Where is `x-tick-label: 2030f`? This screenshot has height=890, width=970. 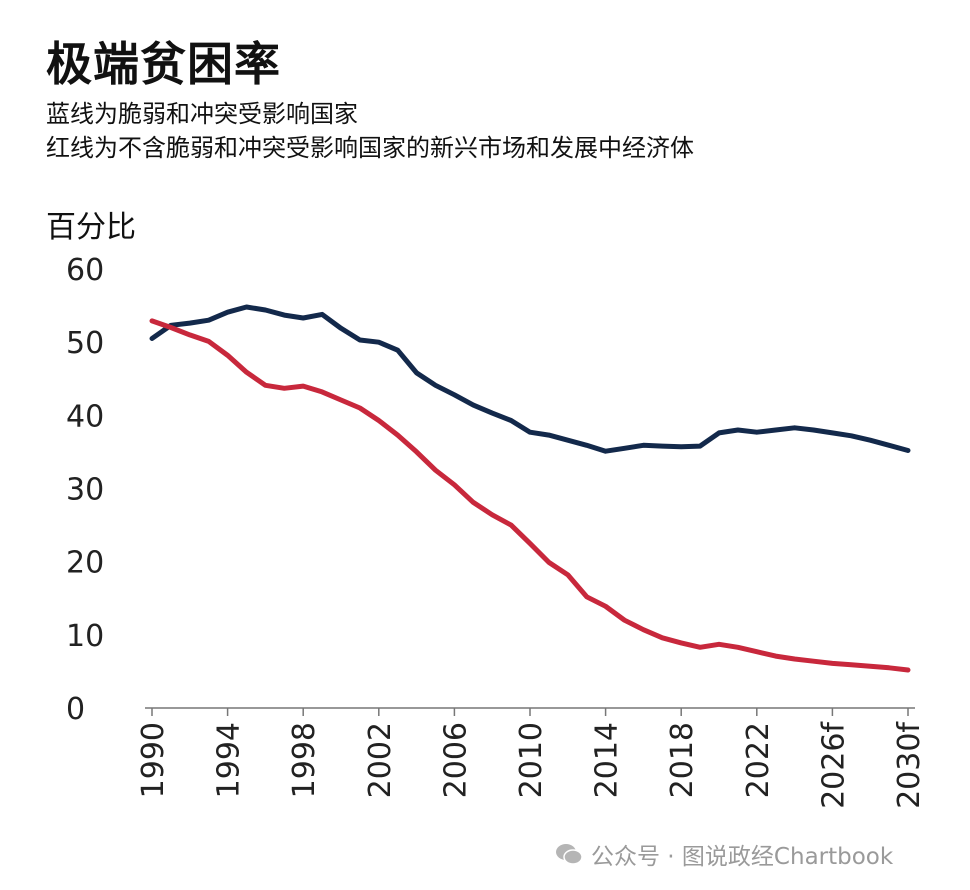 x-tick-label: 2030f is located at coordinates (909, 765).